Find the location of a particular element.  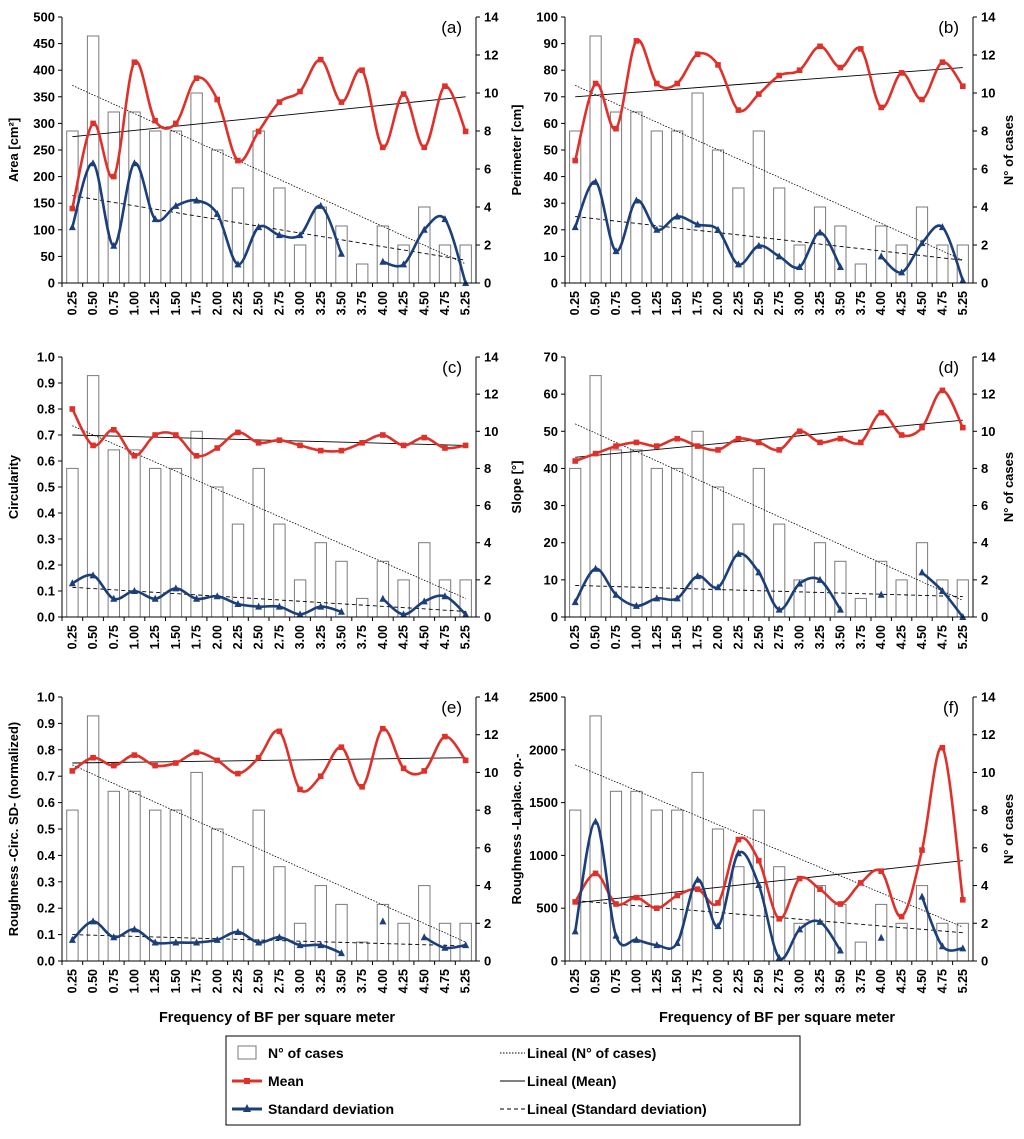

panel-label: (d) is located at coordinates (948, 367).